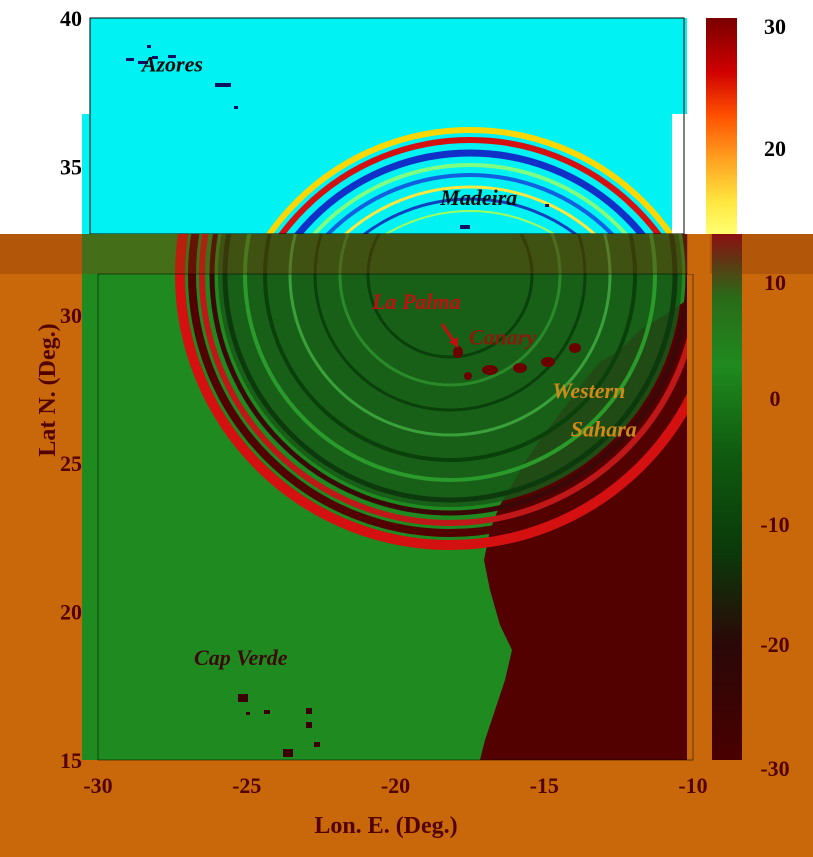 The width and height of the screenshot is (813, 857). I want to click on colorbar-tick-label: 0, so click(775, 398).